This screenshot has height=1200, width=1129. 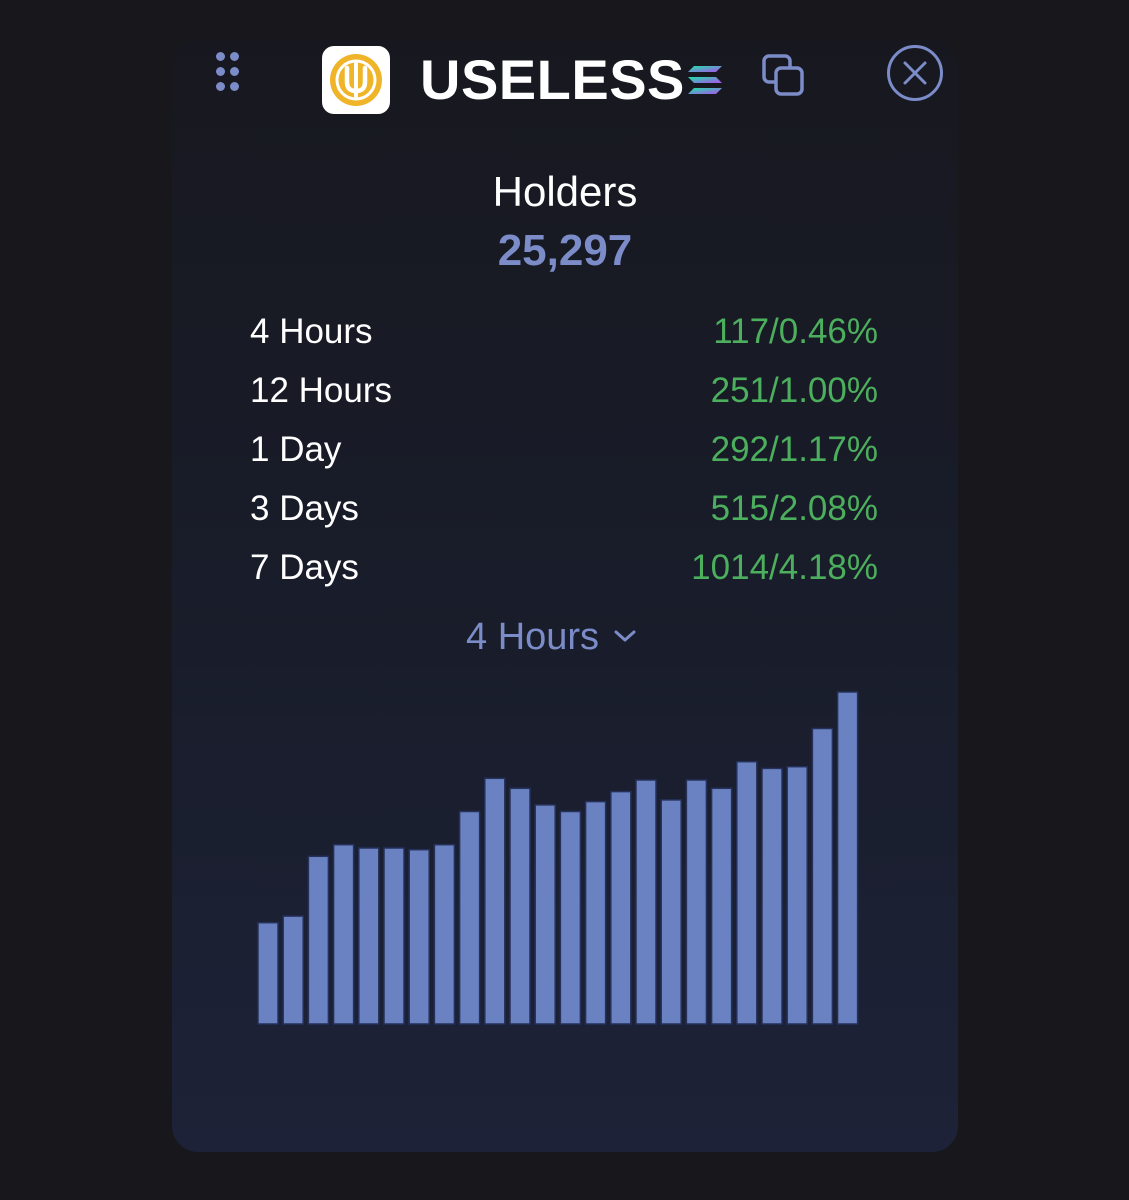 I want to click on period-dropdown: 4 Hours, so click(x=551, y=637).